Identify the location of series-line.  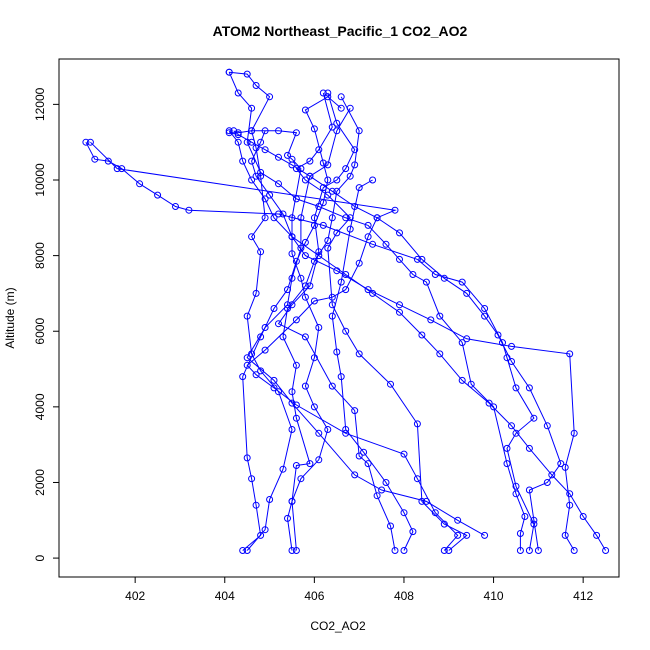
(261, 311).